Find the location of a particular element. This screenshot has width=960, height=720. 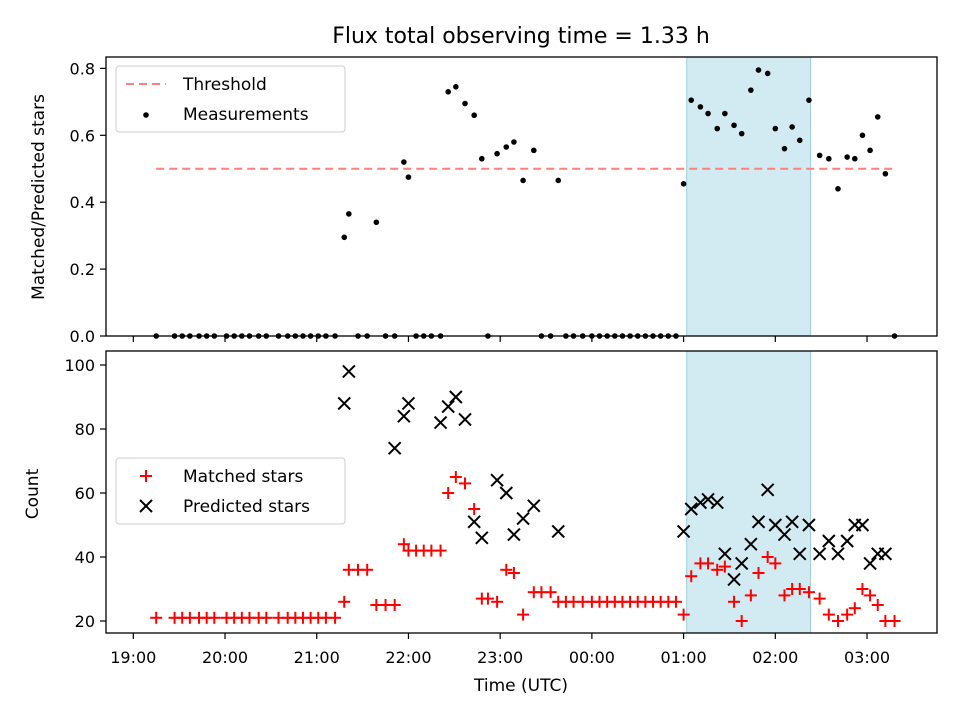

legend-matched-label: Matched stars is located at coordinates (243, 477).